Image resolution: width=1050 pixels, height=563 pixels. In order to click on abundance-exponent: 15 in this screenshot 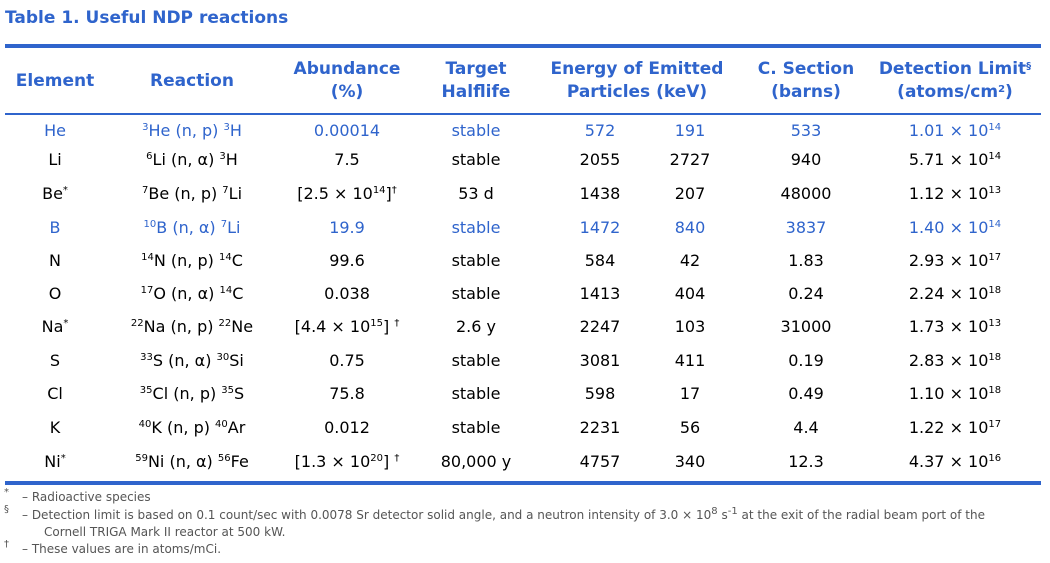, I will do `click(377, 323)`.